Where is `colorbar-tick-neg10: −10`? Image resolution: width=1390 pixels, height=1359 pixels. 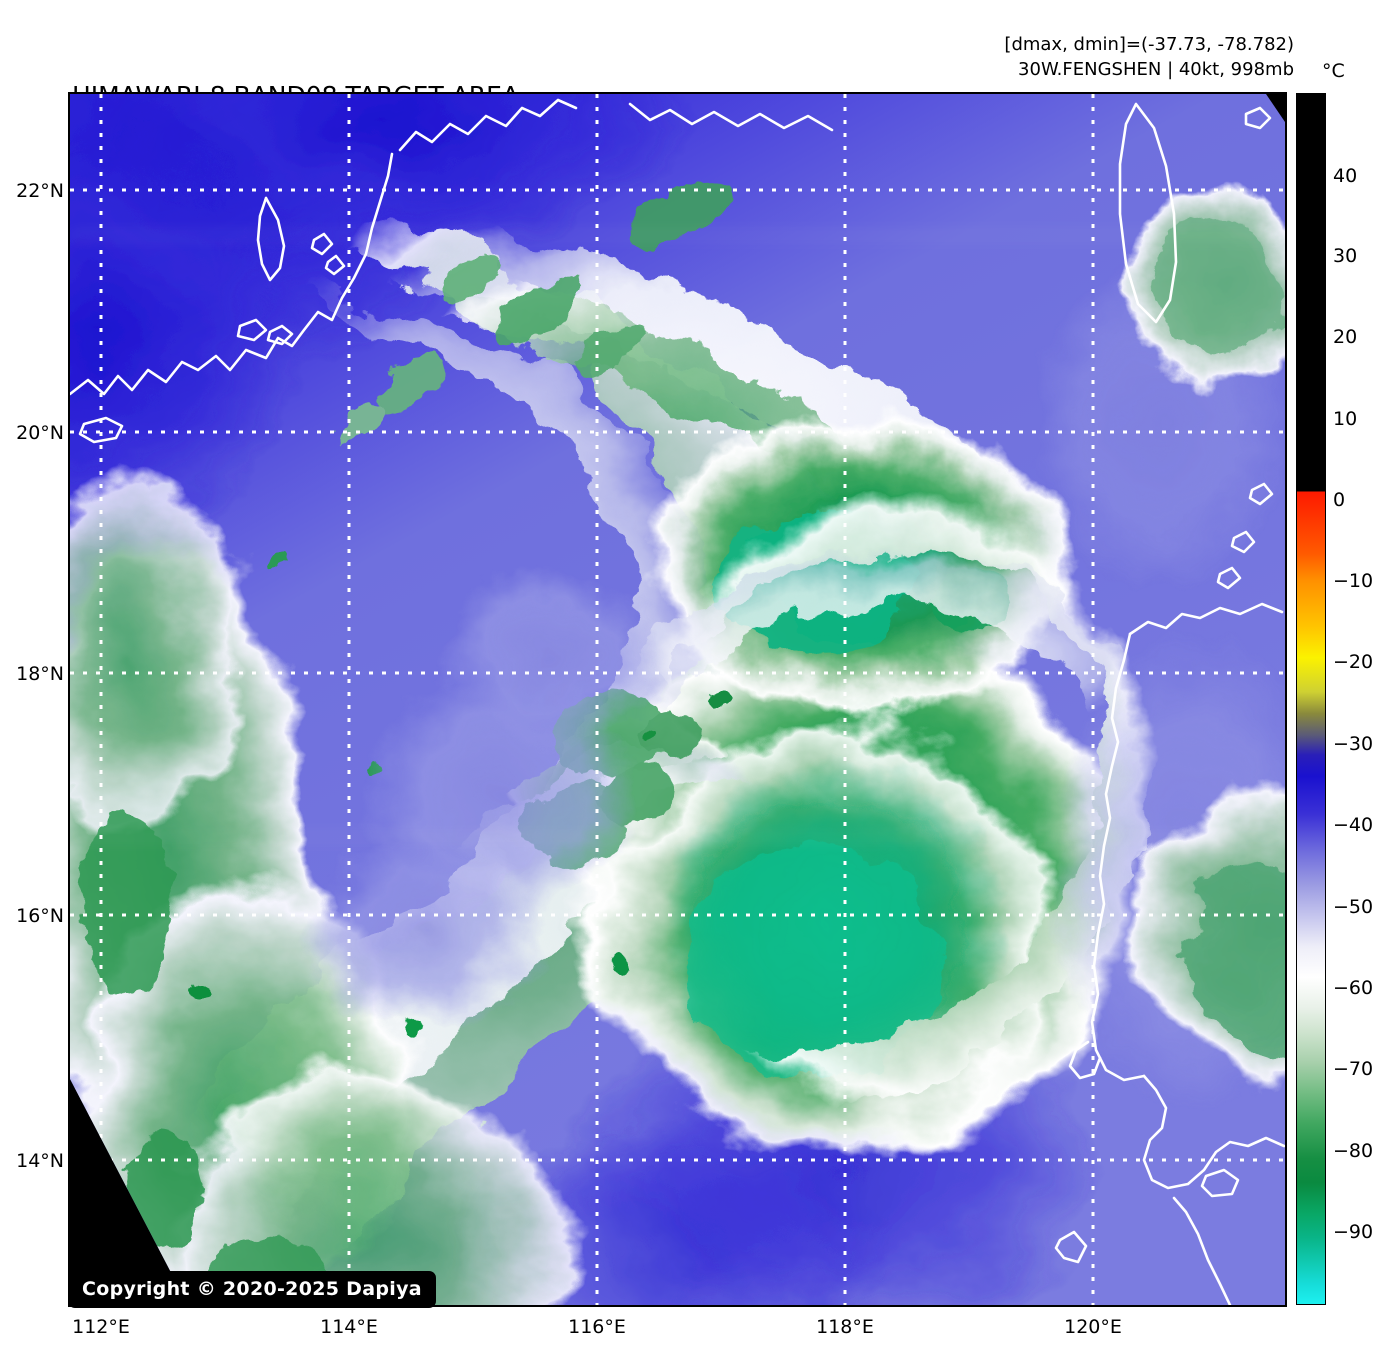 colorbar-tick-neg10: −10 is located at coordinates (1353, 581).